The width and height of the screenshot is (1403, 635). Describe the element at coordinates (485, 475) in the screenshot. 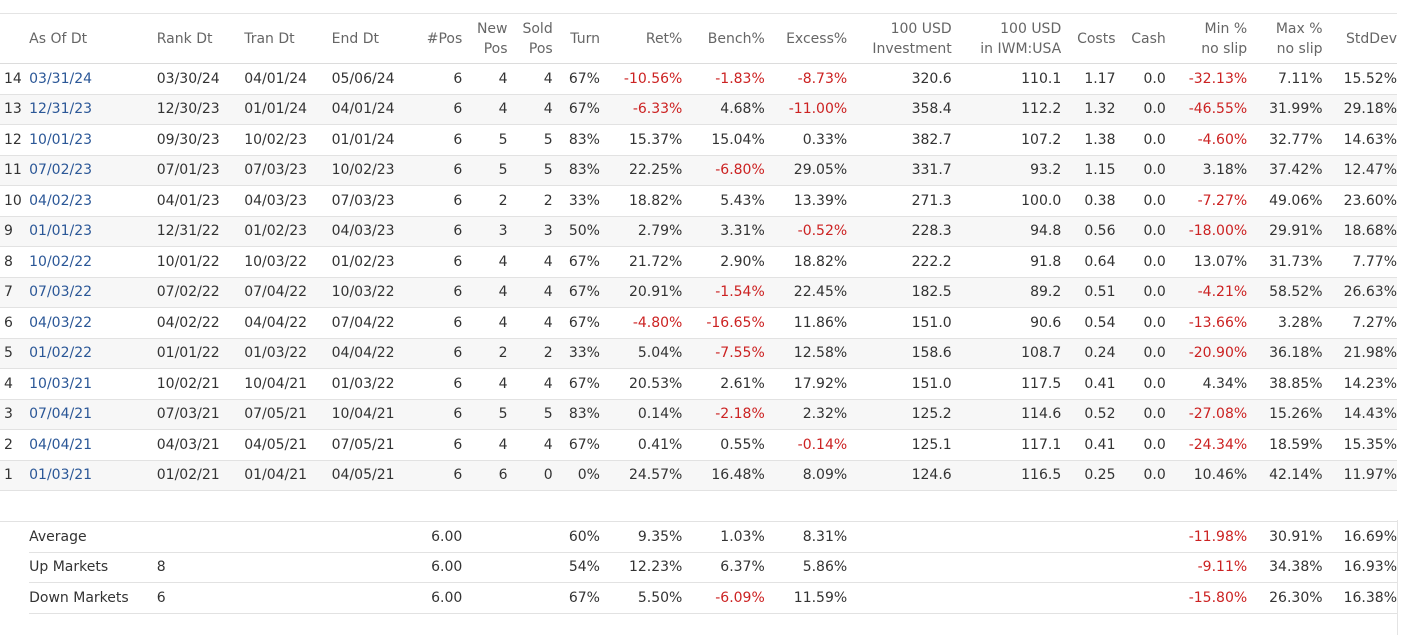

I see `cell-new-pos: 6` at that location.